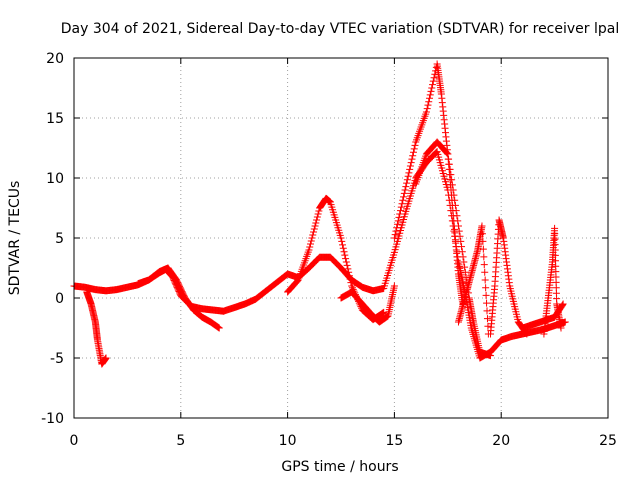 This screenshot has width=640, height=480. What do you see at coordinates (74, 441) in the screenshot?
I see `x-tick-label: 0` at bounding box center [74, 441].